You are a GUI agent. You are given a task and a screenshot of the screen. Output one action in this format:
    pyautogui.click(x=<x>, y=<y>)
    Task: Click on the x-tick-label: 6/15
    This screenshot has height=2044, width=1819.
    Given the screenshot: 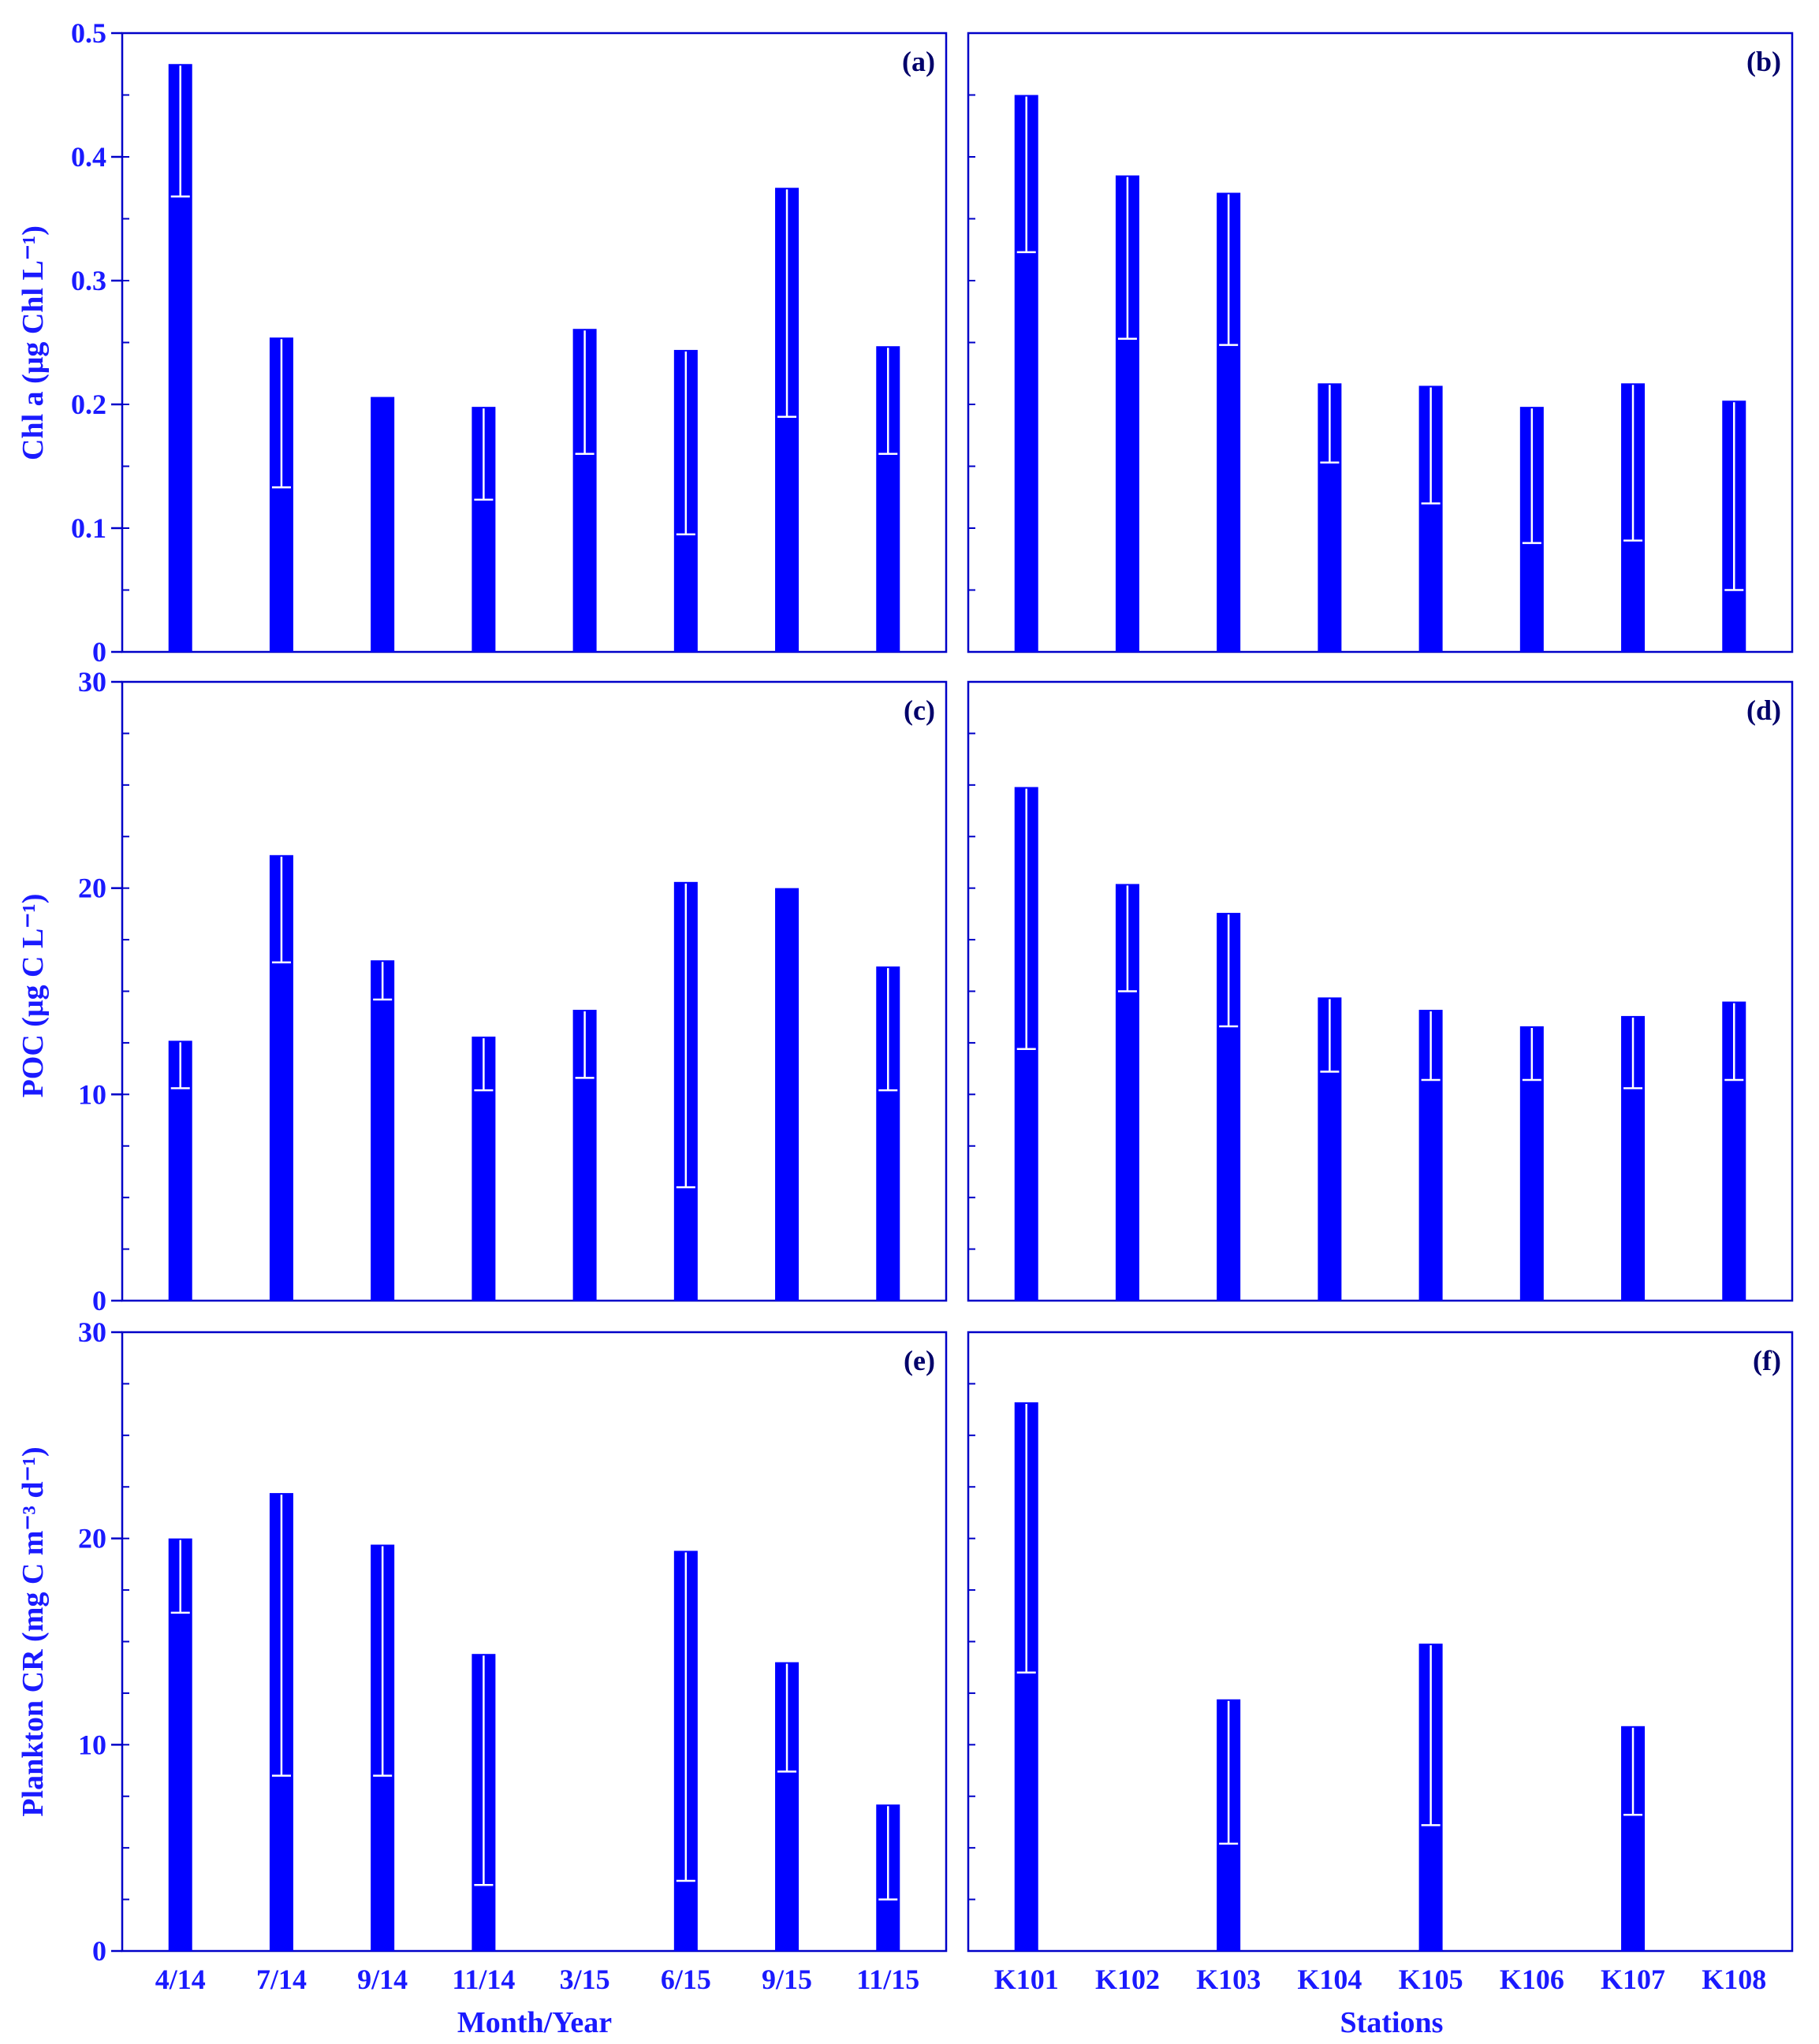 What is the action you would take?
    pyautogui.click(x=686, y=1979)
    